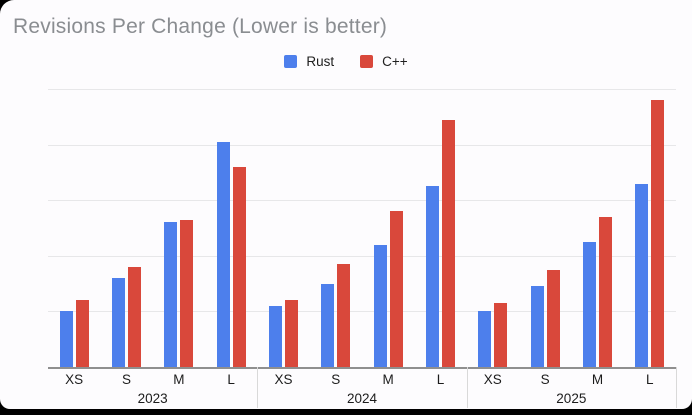  I want to click on legend-label: C++, so click(395, 61).